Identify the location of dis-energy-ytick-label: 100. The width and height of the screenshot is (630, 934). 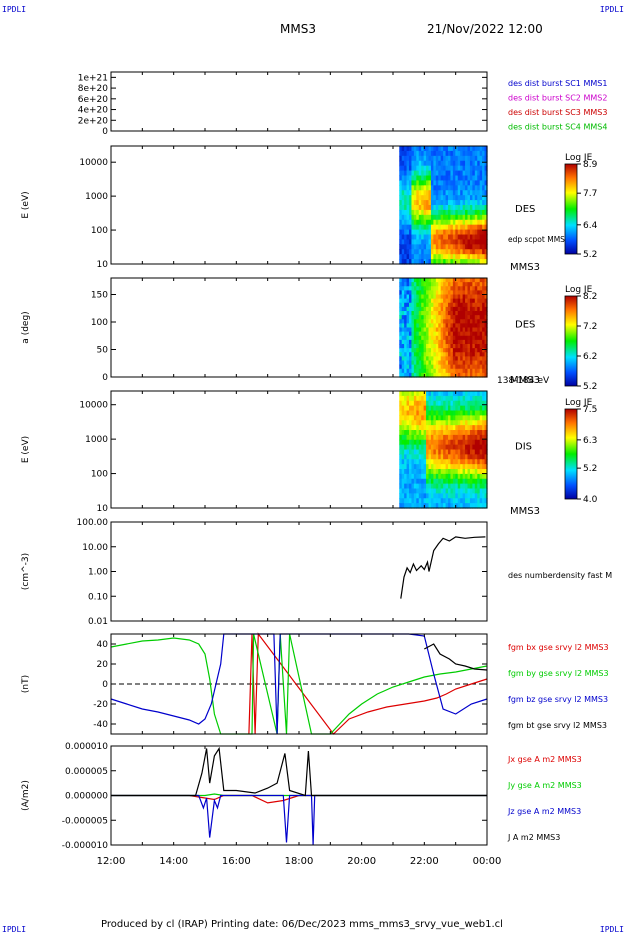
(99, 475).